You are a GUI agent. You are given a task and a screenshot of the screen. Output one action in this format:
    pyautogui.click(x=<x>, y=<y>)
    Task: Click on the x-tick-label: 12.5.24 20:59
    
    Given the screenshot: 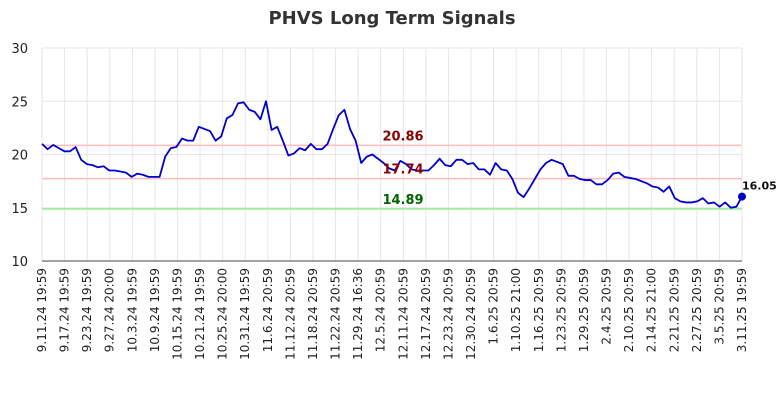 What is the action you would take?
    pyautogui.click(x=381, y=310)
    